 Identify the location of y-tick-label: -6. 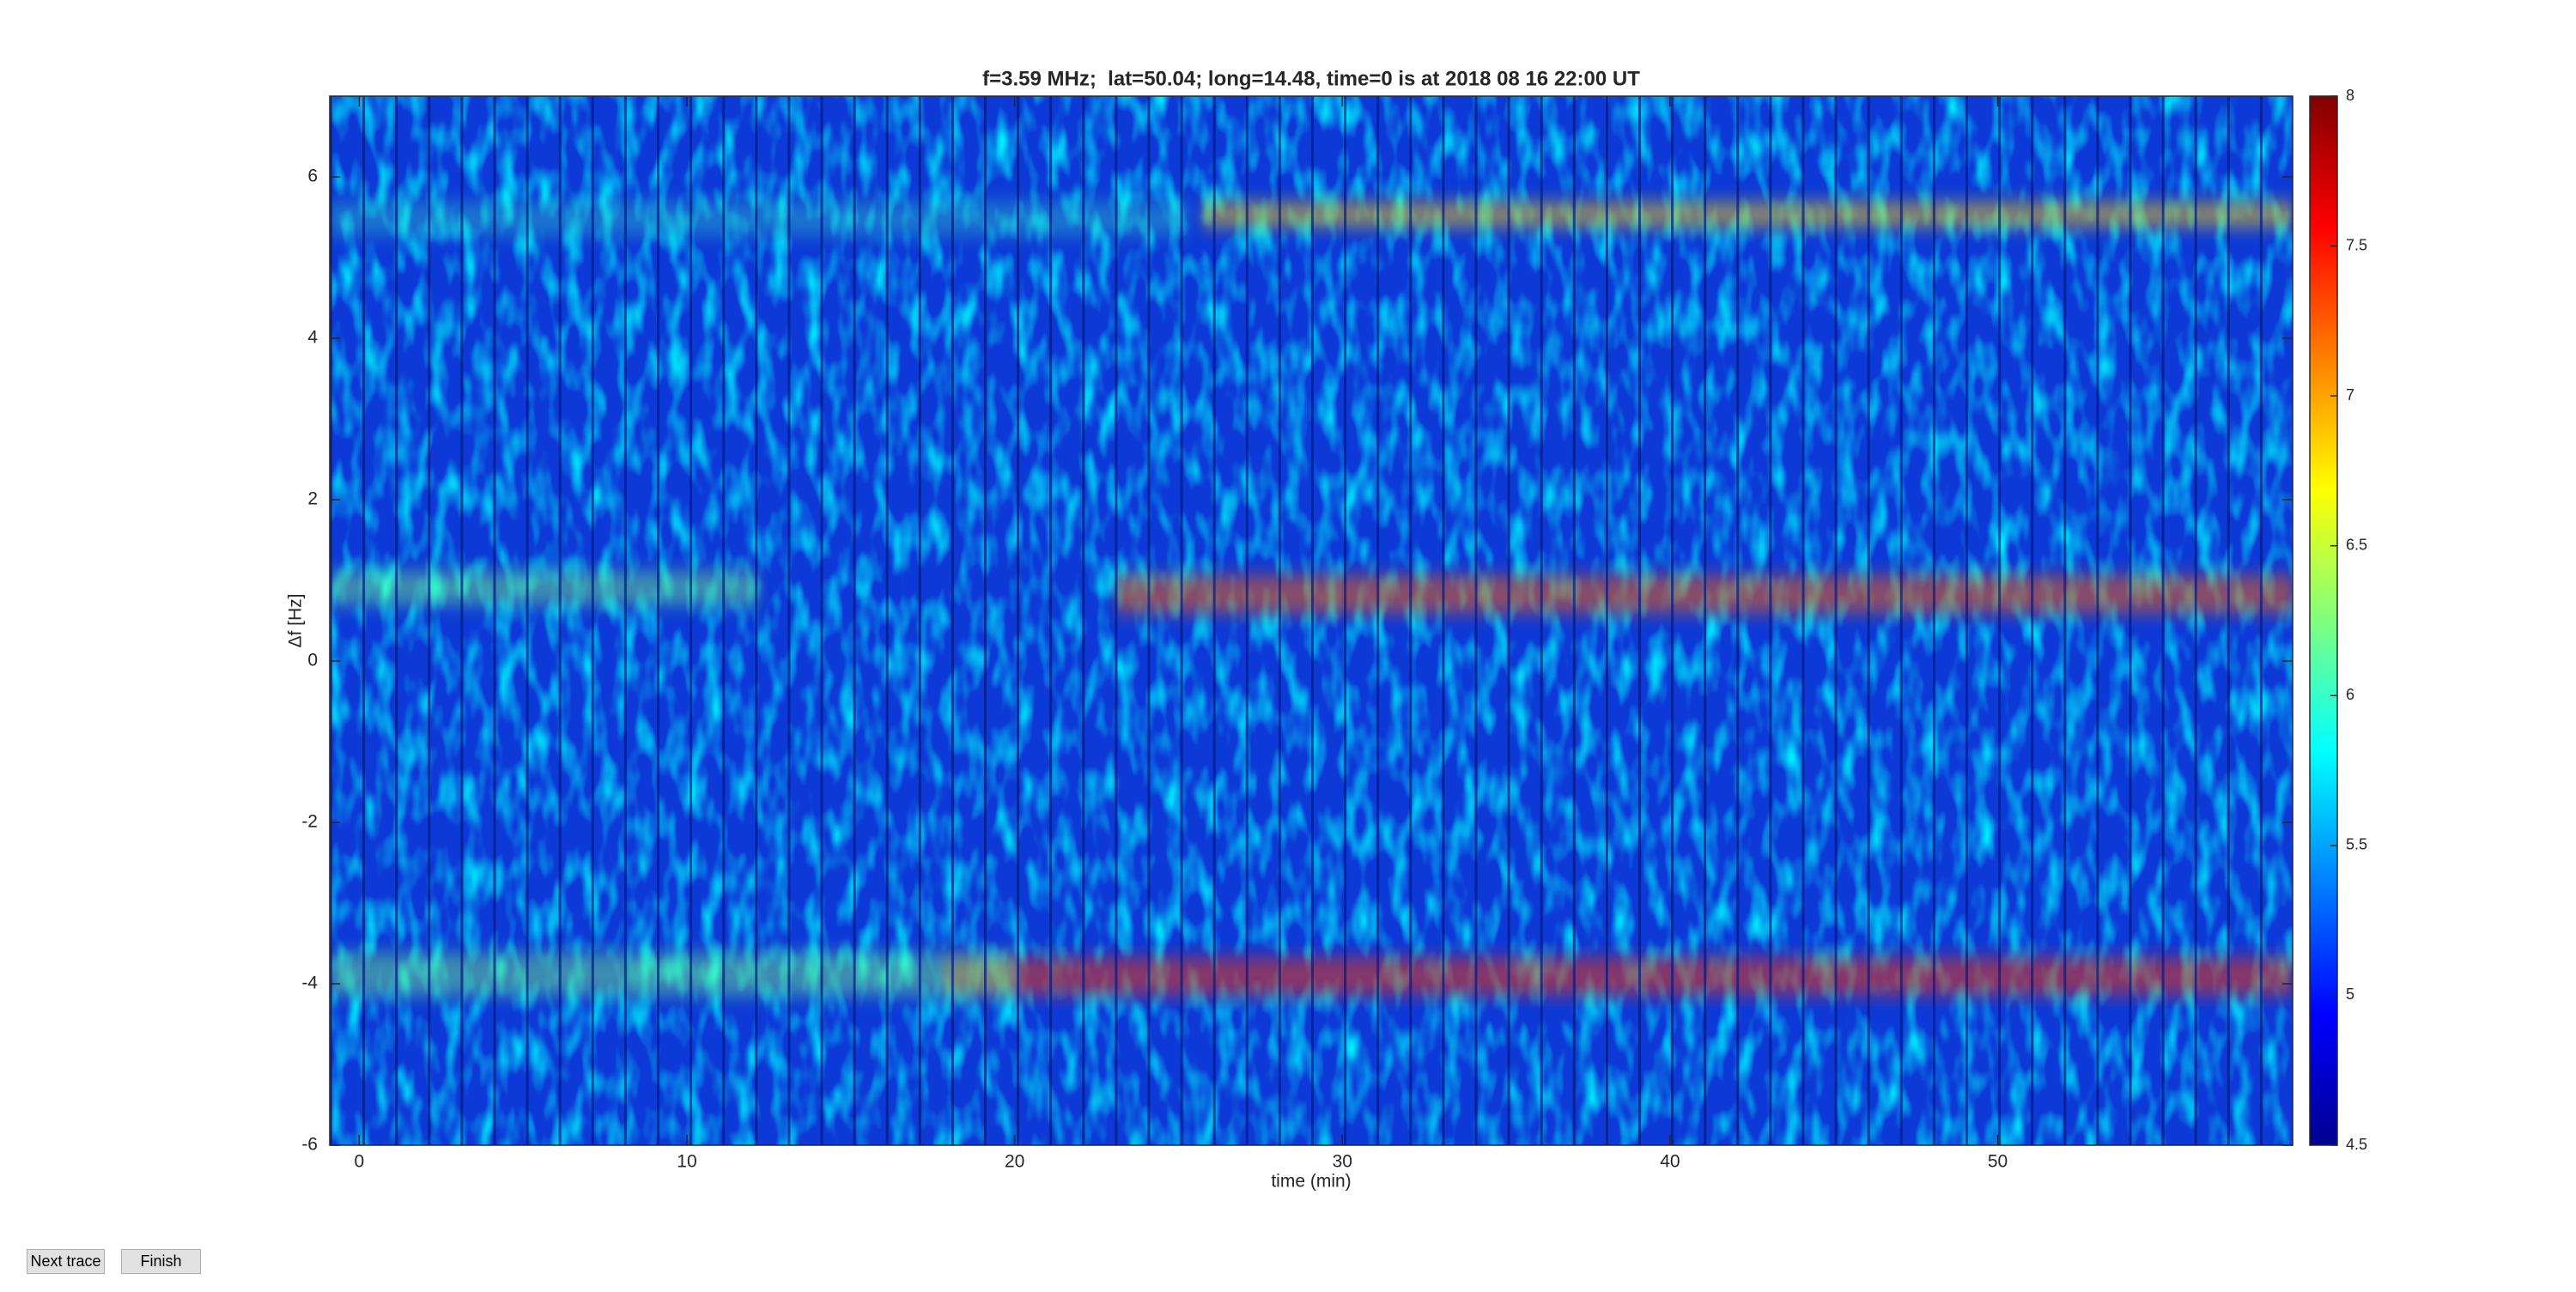
(310, 1145).